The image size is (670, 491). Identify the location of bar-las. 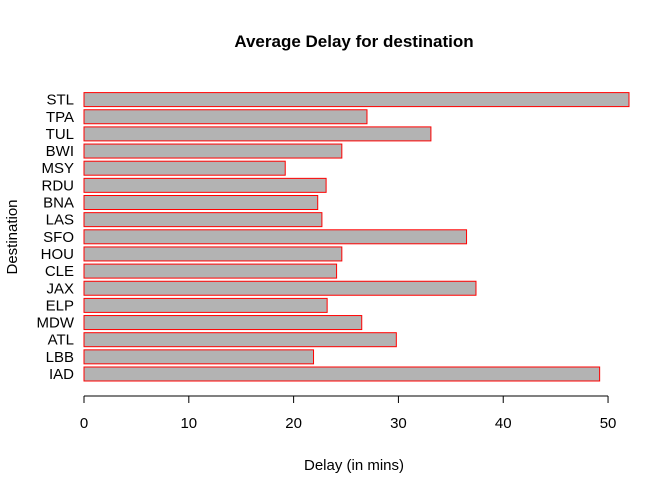
(203, 220).